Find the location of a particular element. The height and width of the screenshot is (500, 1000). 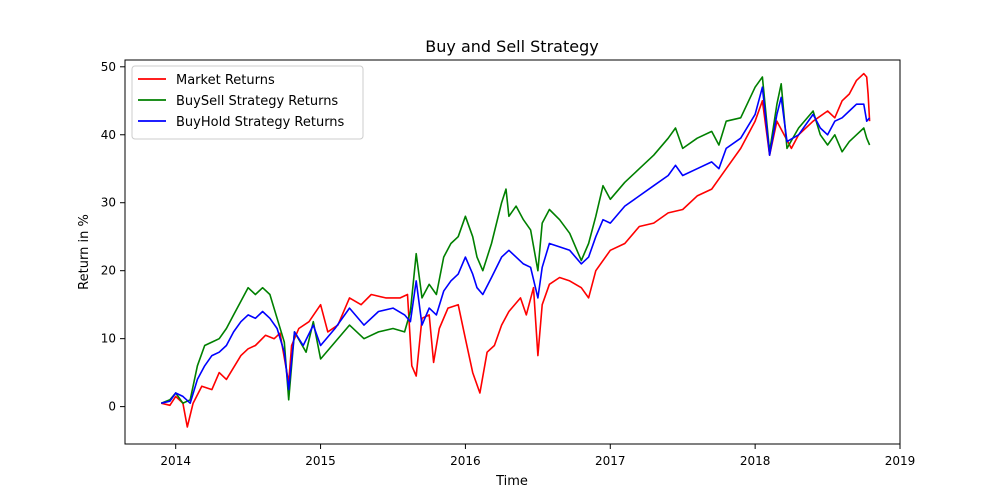

x-tick-label: 2018 is located at coordinates (755, 461).